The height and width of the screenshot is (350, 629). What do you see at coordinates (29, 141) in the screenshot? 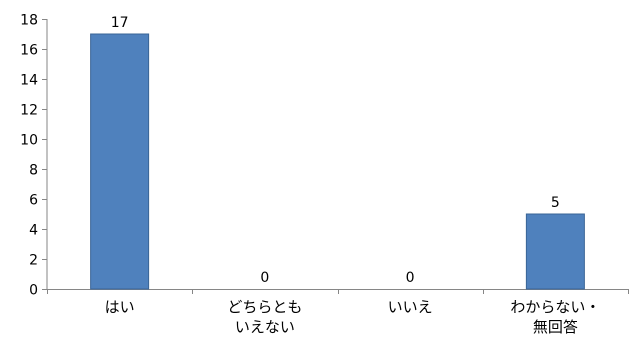
I see `y-tick-label: 10` at bounding box center [29, 141].